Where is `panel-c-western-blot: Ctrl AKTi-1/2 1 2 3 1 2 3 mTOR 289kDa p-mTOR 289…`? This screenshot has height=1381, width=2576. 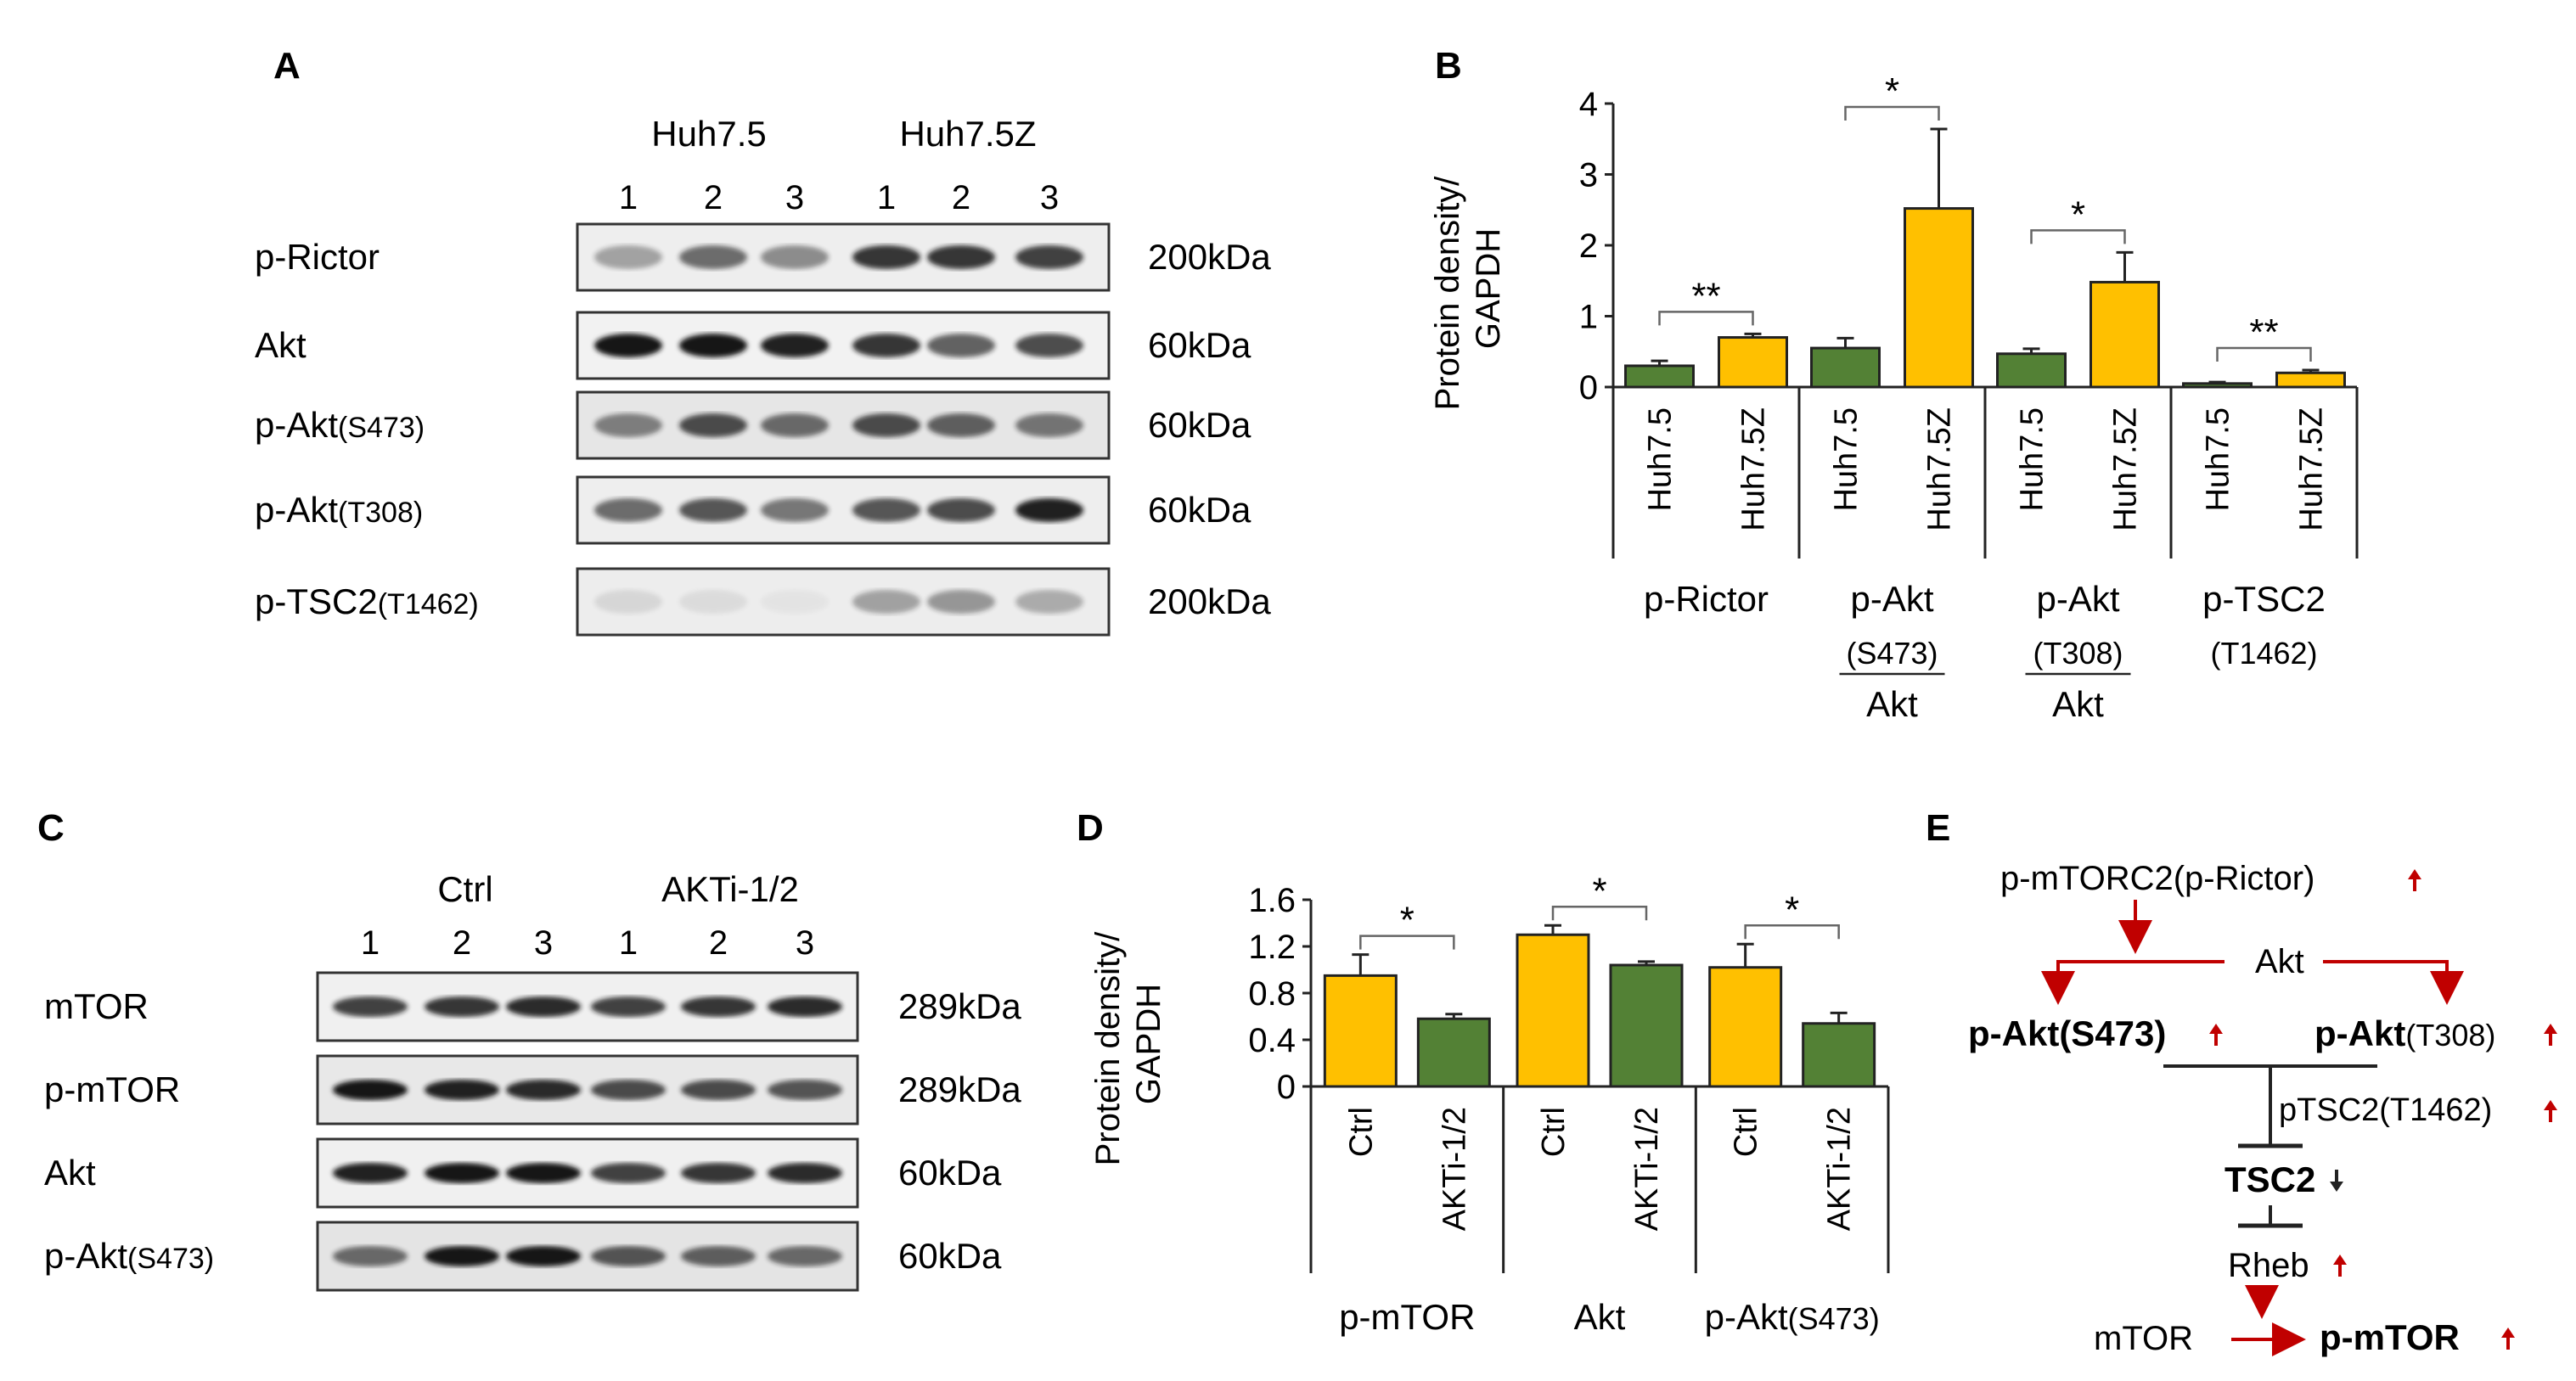 panel-c-western-blot: Ctrl AKTi-1/2 1 2 3 1 2 3 mTOR 289kDa p-mTOR 289… is located at coordinates (532, 1080).